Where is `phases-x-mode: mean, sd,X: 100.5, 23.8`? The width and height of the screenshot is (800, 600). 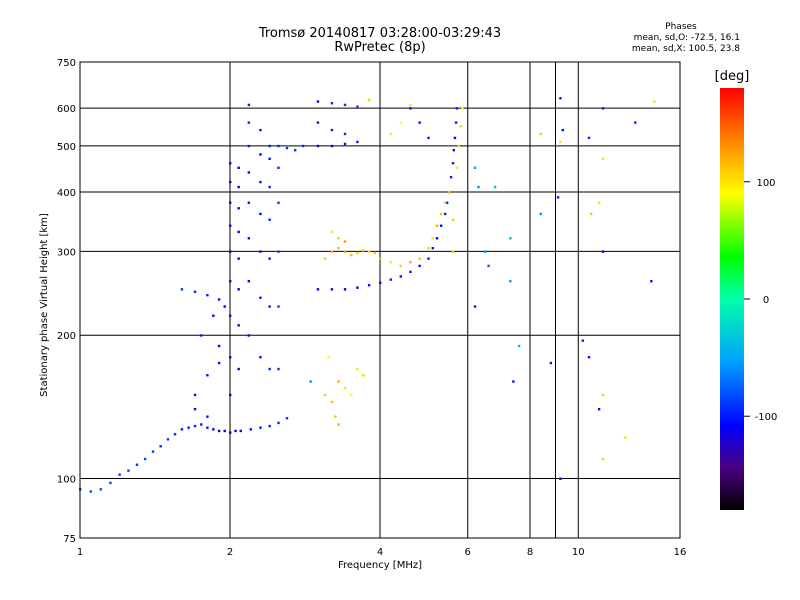 phases-x-mode: mean, sd,X: 100.5, 23.8 is located at coordinates (685, 49).